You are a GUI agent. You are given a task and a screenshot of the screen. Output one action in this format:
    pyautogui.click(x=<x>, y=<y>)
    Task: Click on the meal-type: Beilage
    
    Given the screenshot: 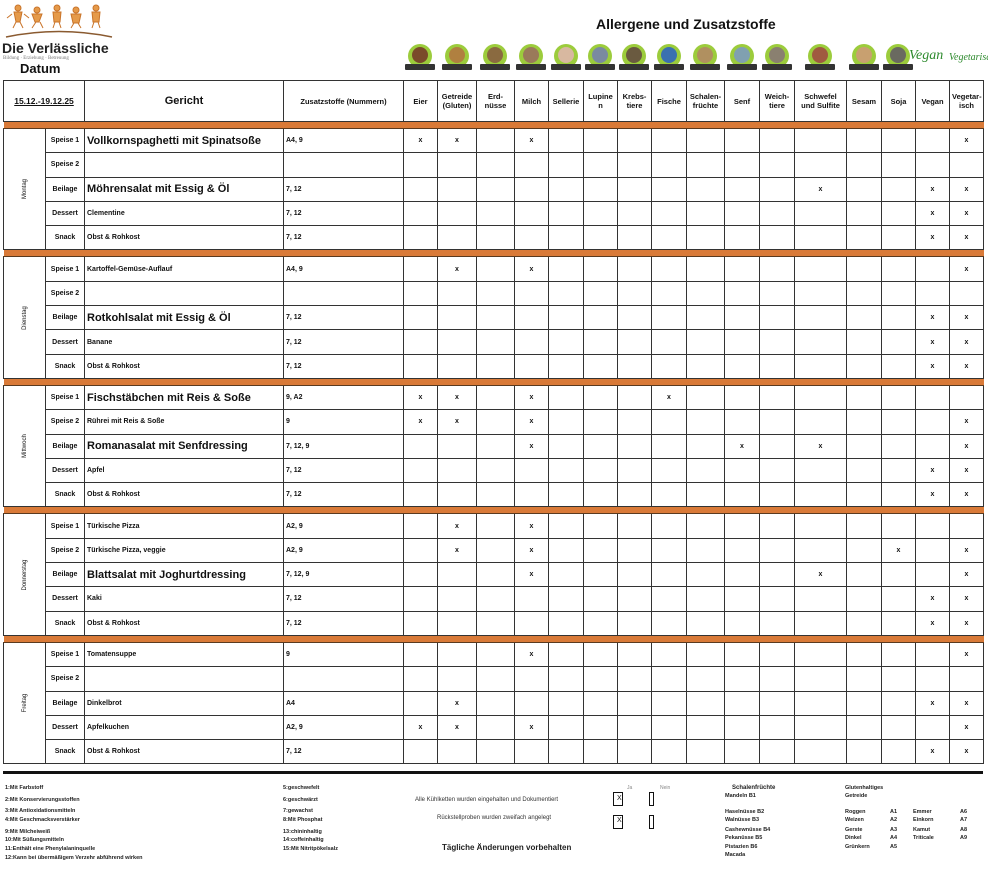 What is the action you would take?
    pyautogui.click(x=65, y=318)
    